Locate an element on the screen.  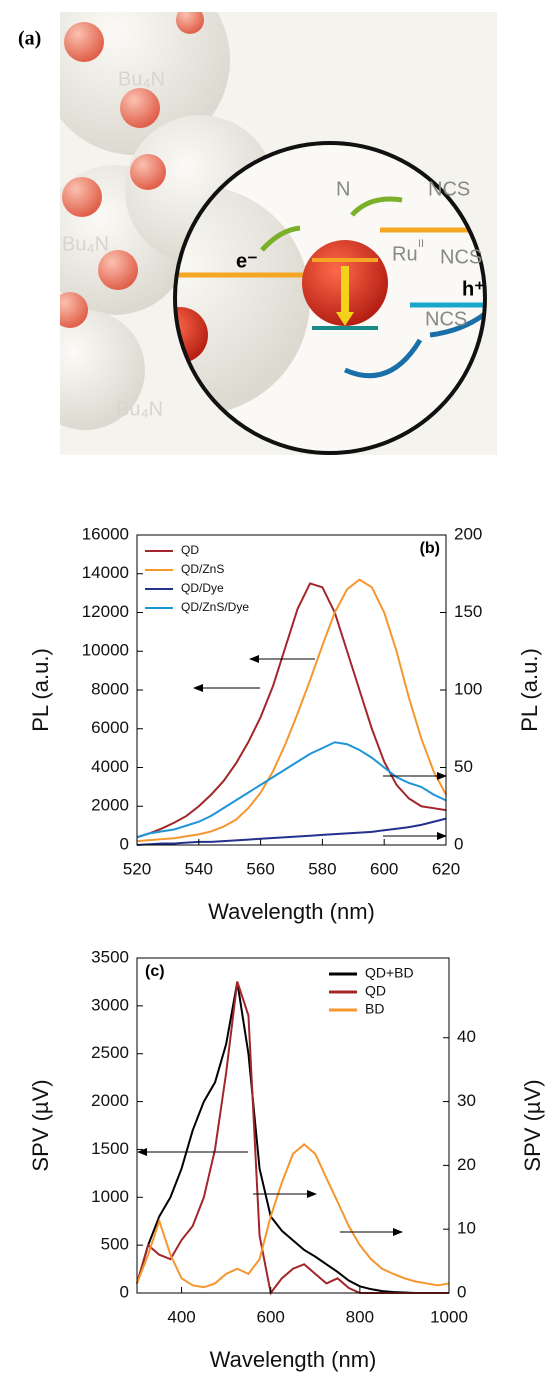
plot-frame is located at coordinates (293, 1125).